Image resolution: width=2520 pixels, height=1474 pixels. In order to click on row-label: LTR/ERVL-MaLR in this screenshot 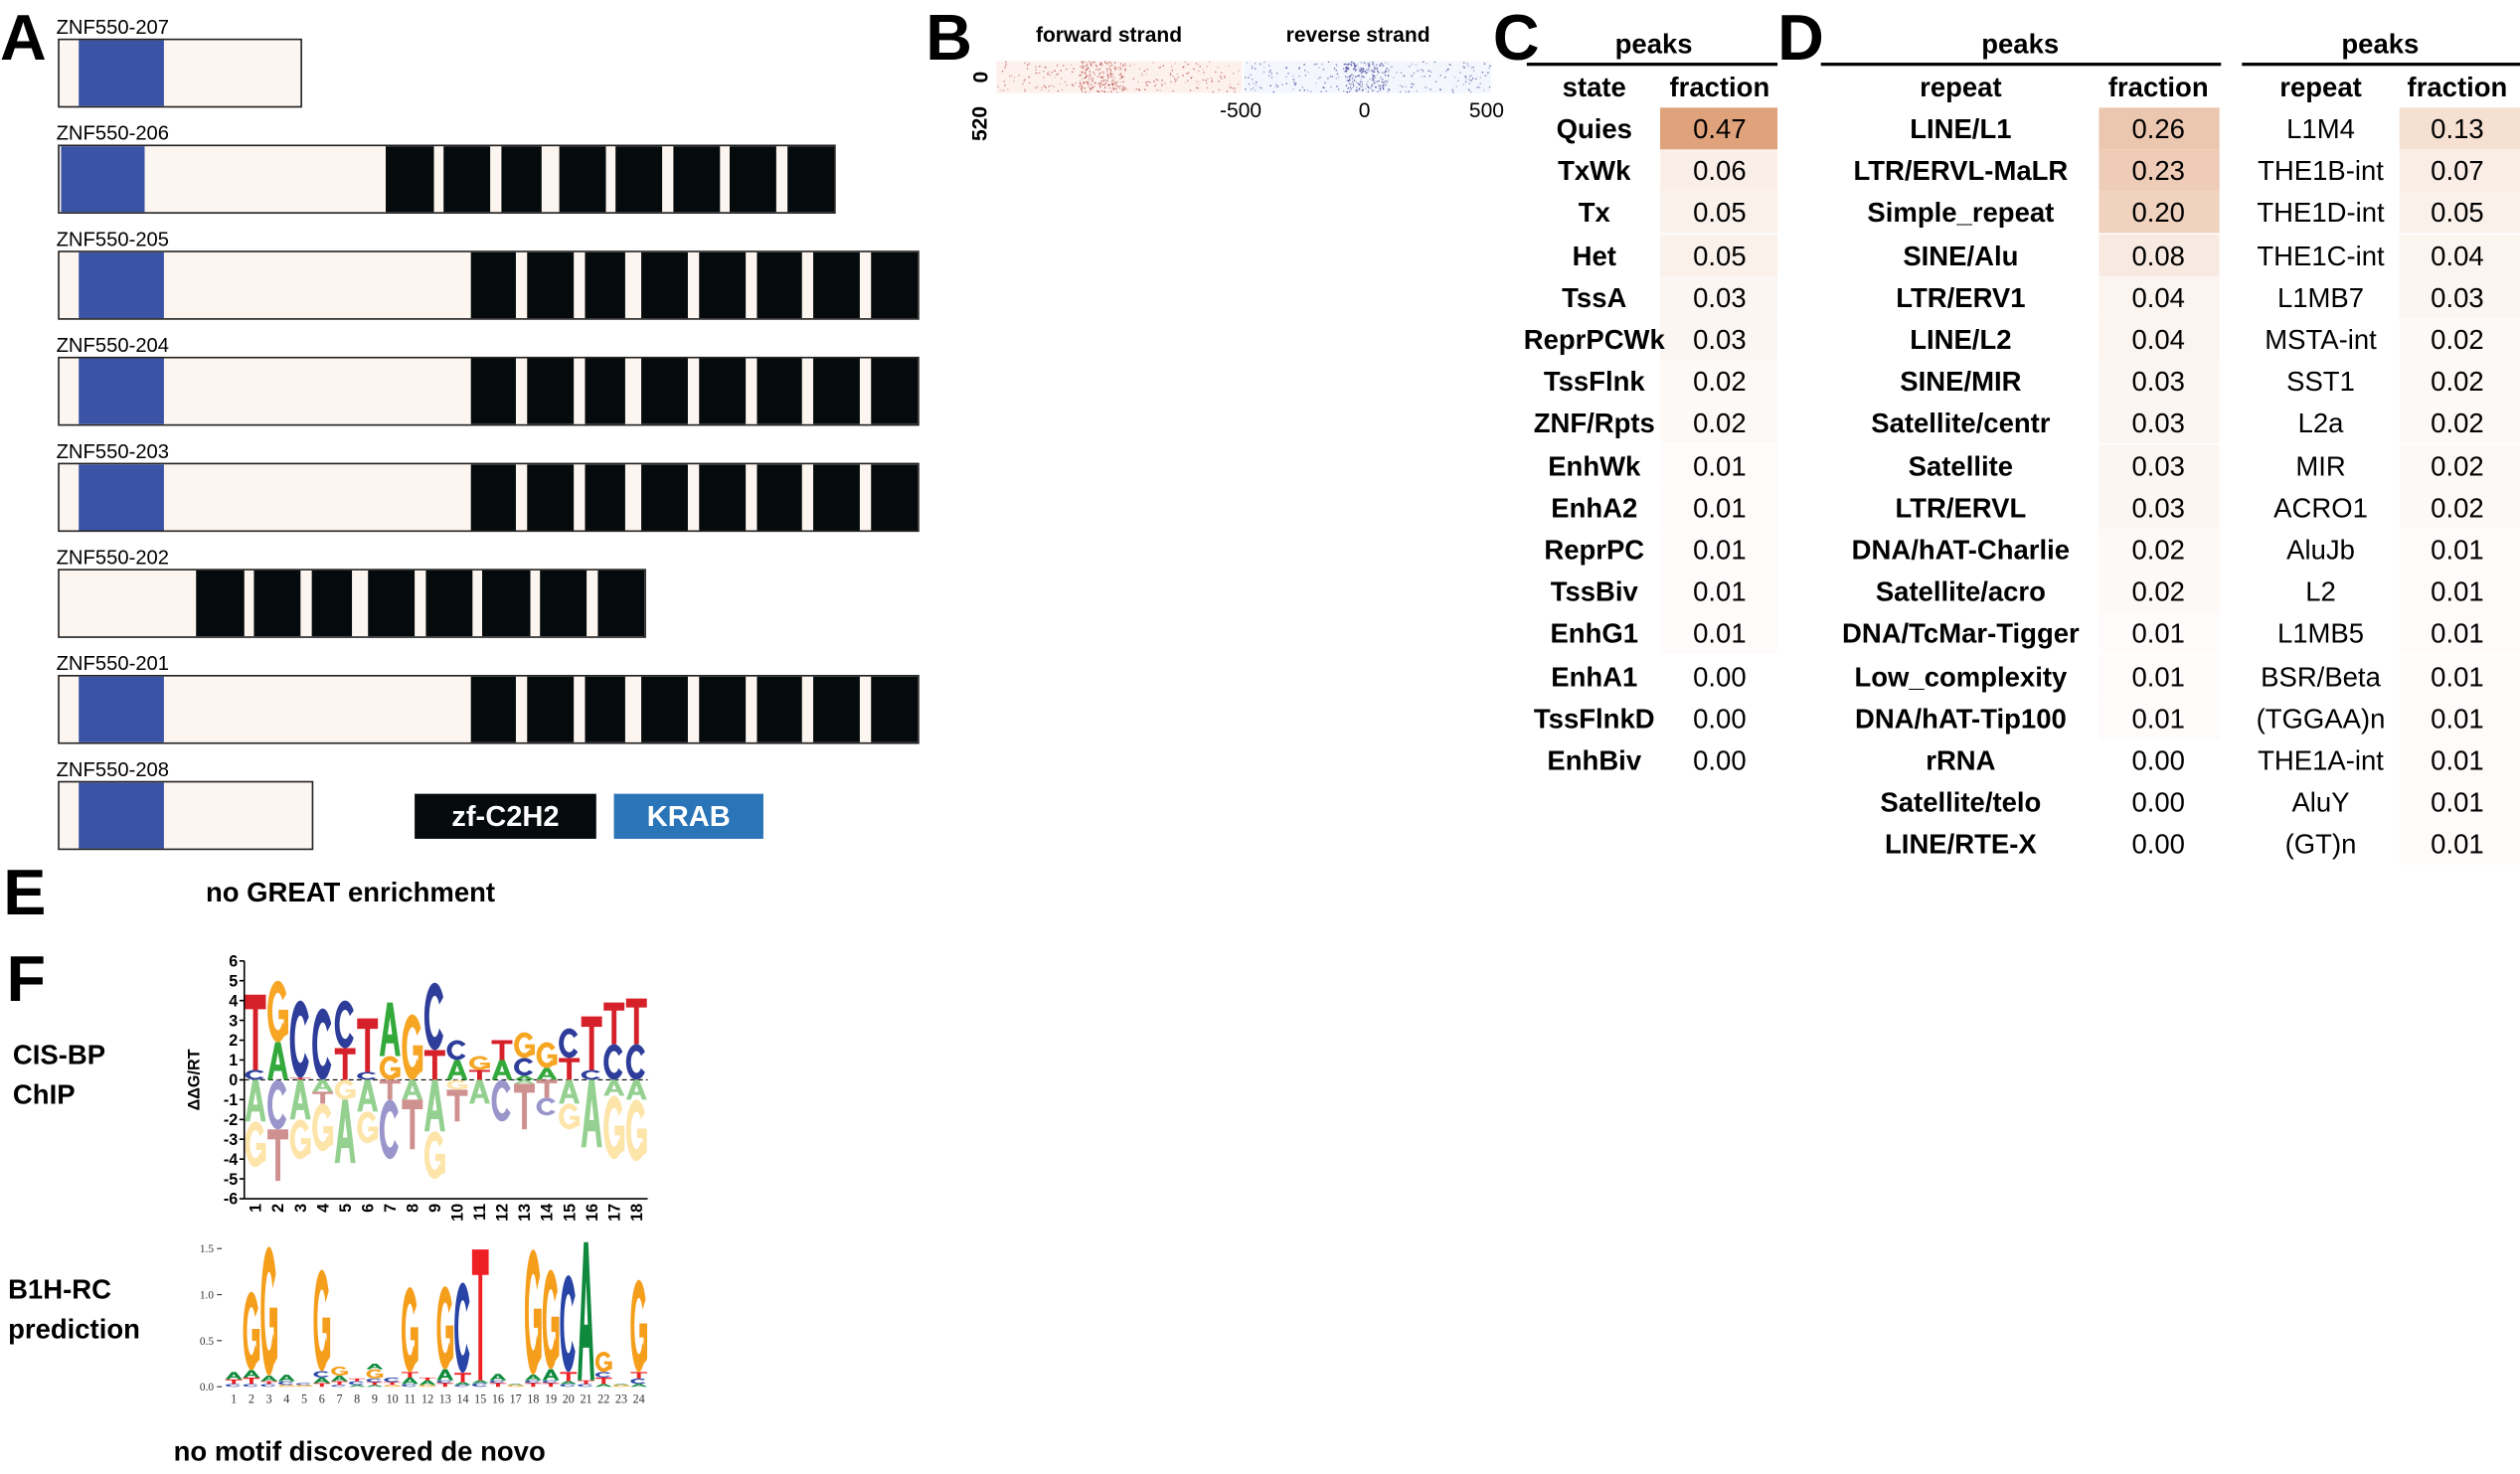, I will do `click(1961, 171)`.